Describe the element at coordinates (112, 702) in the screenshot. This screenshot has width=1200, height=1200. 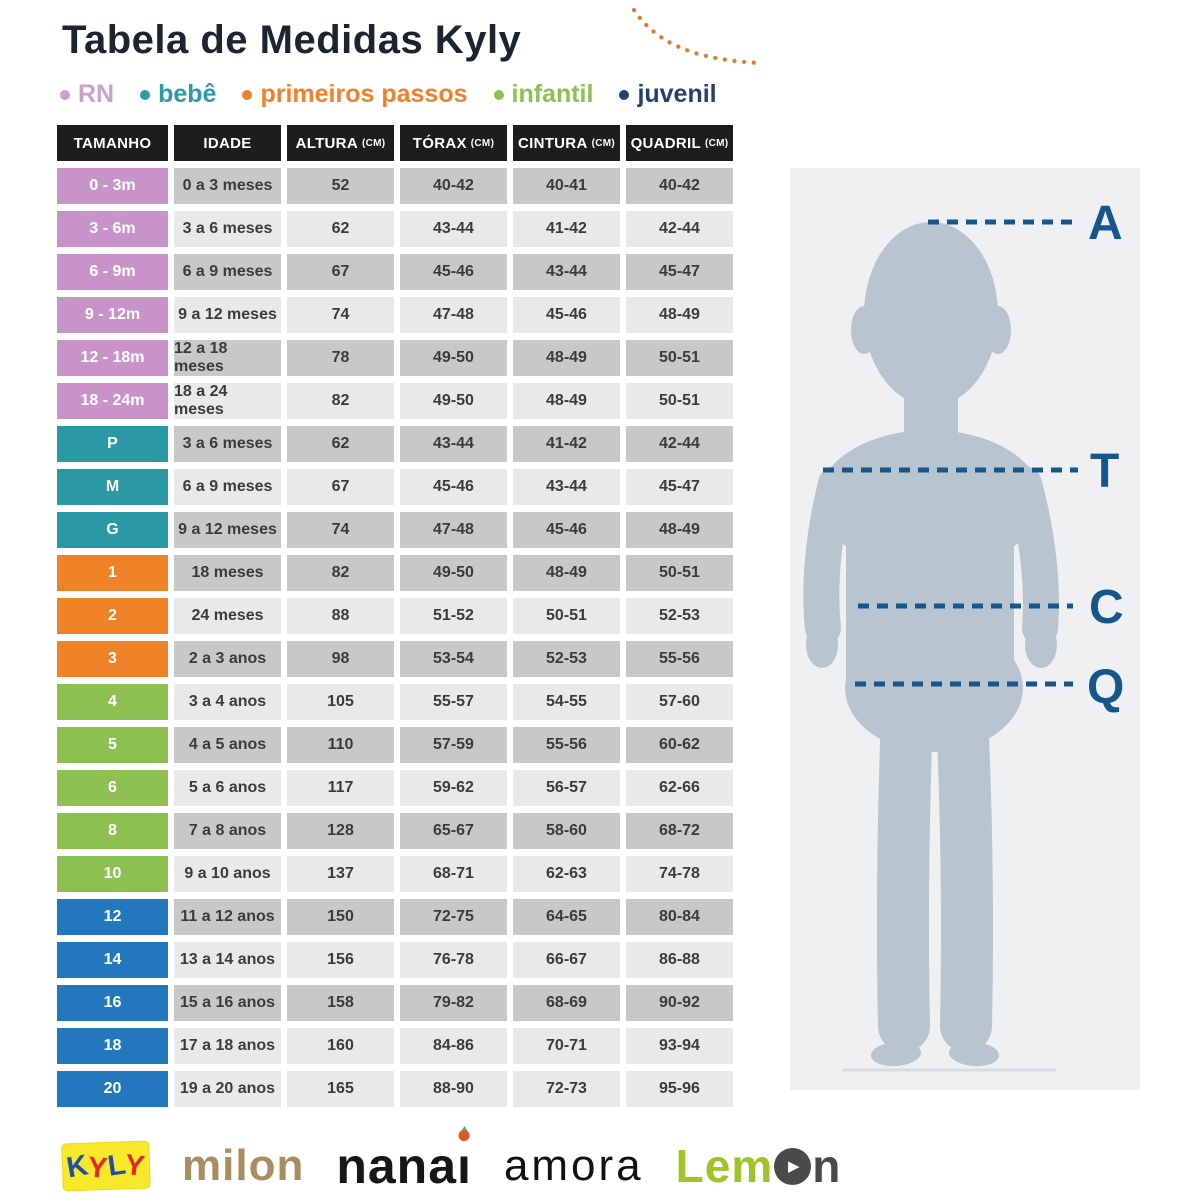
I see `size-cell: 4` at that location.